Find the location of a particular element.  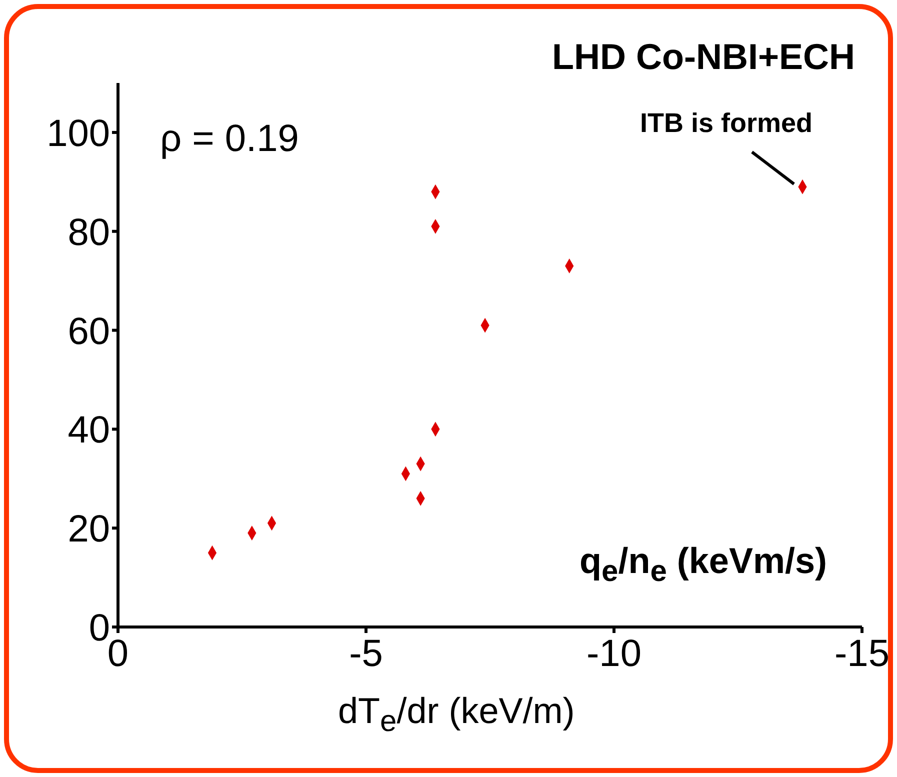

y-tick-label: 100 is located at coordinates (78, 133).